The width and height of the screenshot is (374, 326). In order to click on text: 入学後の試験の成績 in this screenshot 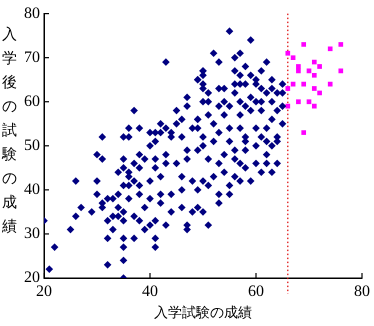, I will do `click(9, 130)`.